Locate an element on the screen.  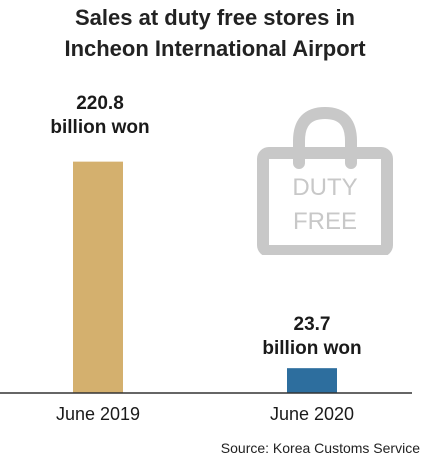
chart-title-line-2: Incheon International Airport is located at coordinates (215, 48).